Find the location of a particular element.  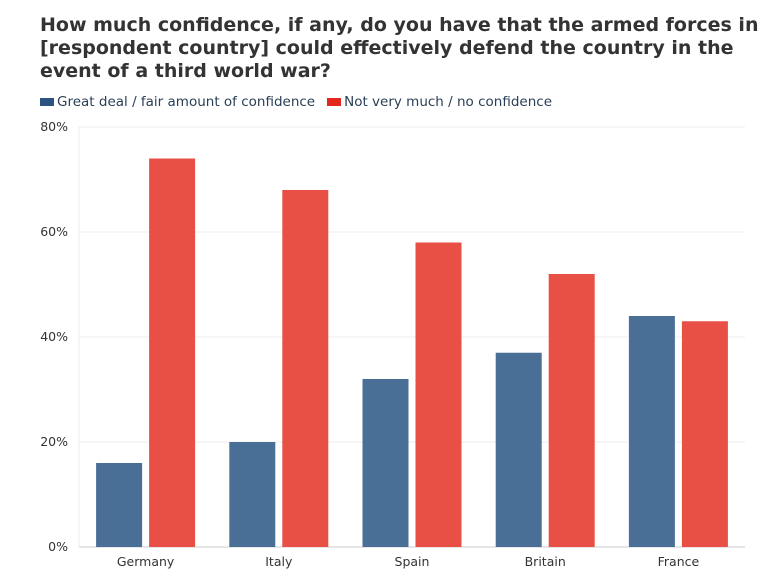

bar-france-confidence is located at coordinates (651, 431).